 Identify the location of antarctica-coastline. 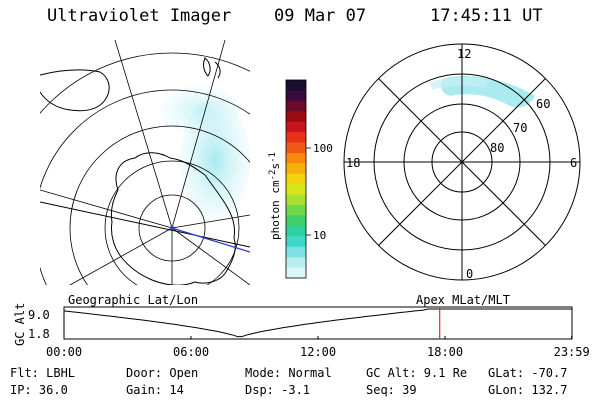
(173, 218).